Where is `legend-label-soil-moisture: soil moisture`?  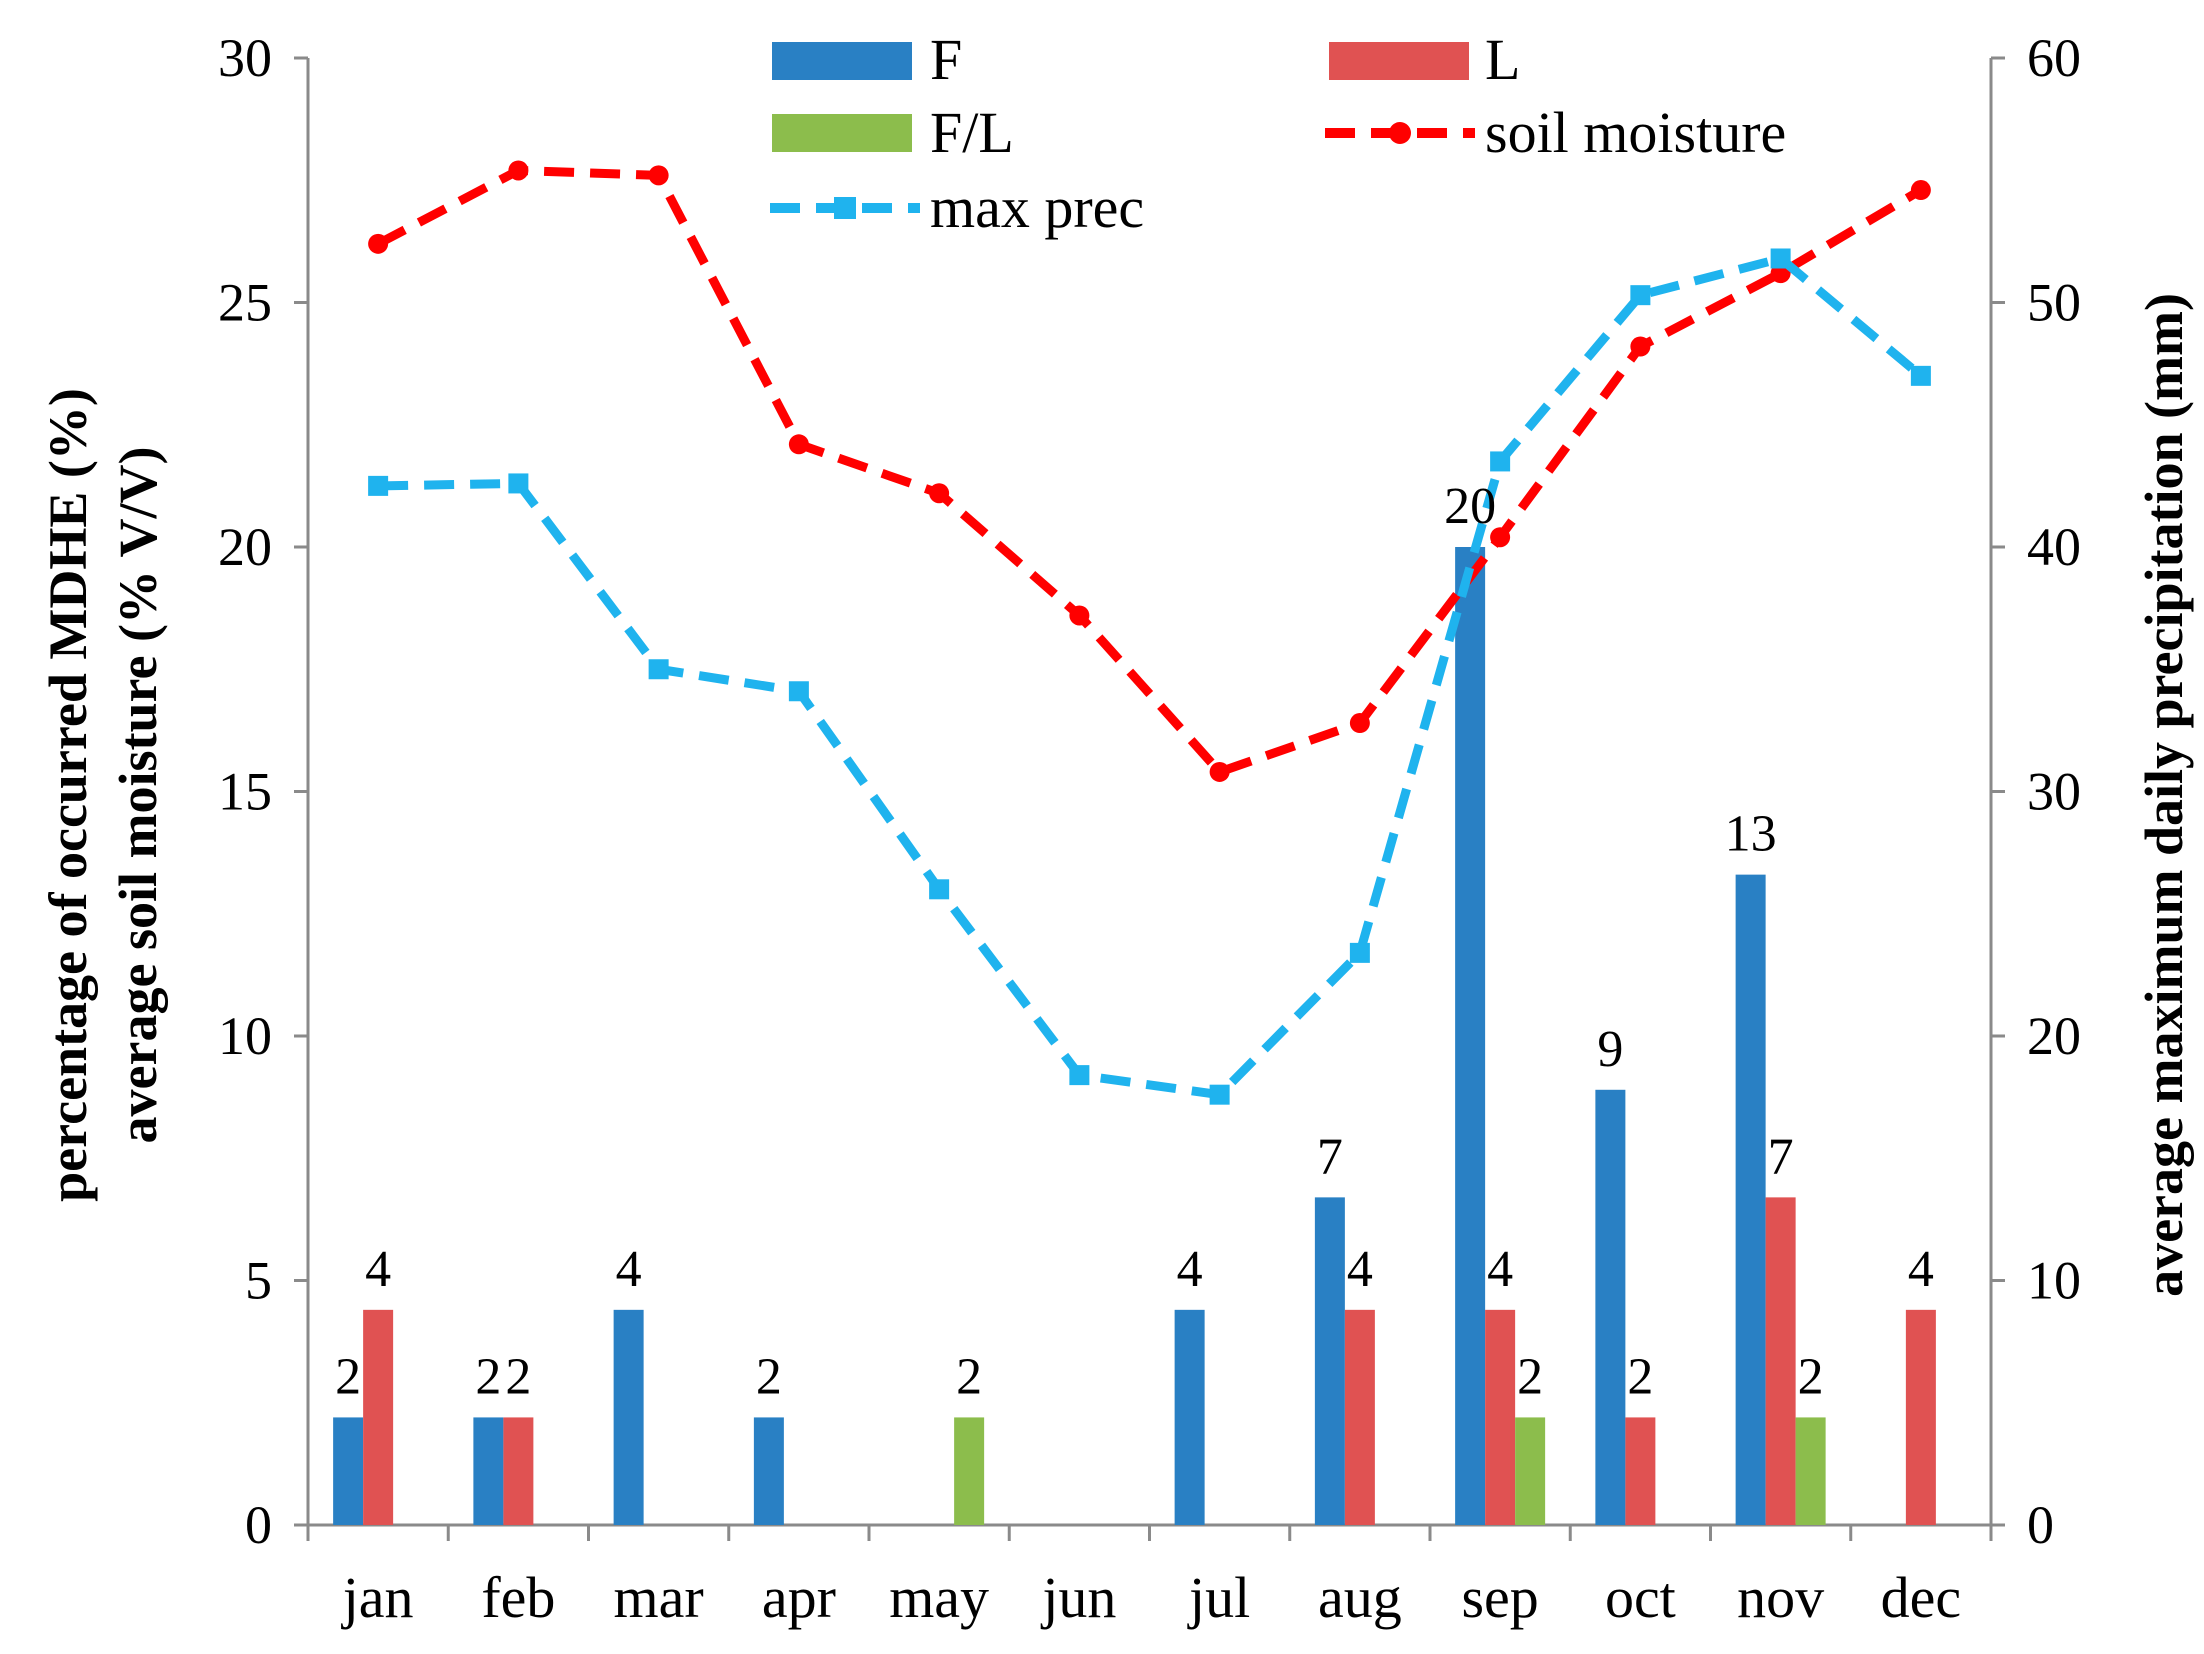 legend-label-soil-moisture: soil moisture is located at coordinates (1635, 132).